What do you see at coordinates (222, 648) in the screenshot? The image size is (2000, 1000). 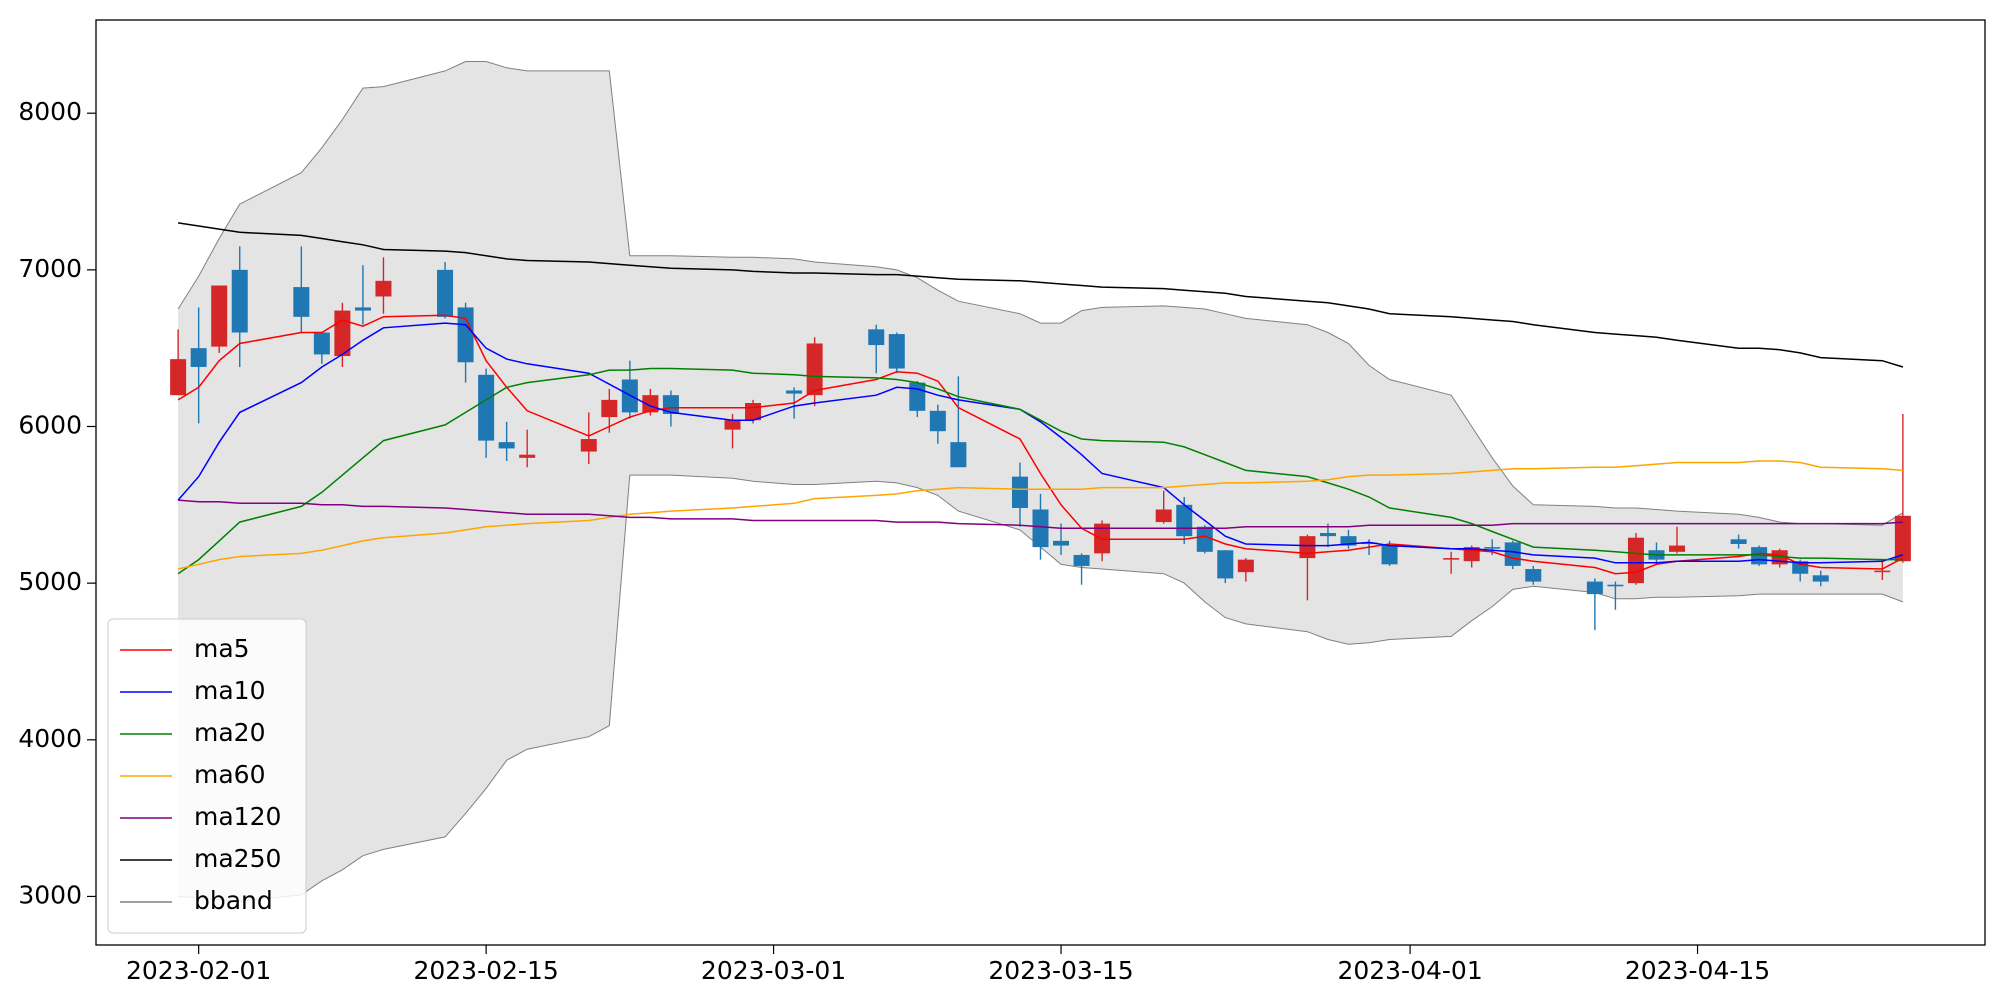 I see `legend-label: ma5` at bounding box center [222, 648].